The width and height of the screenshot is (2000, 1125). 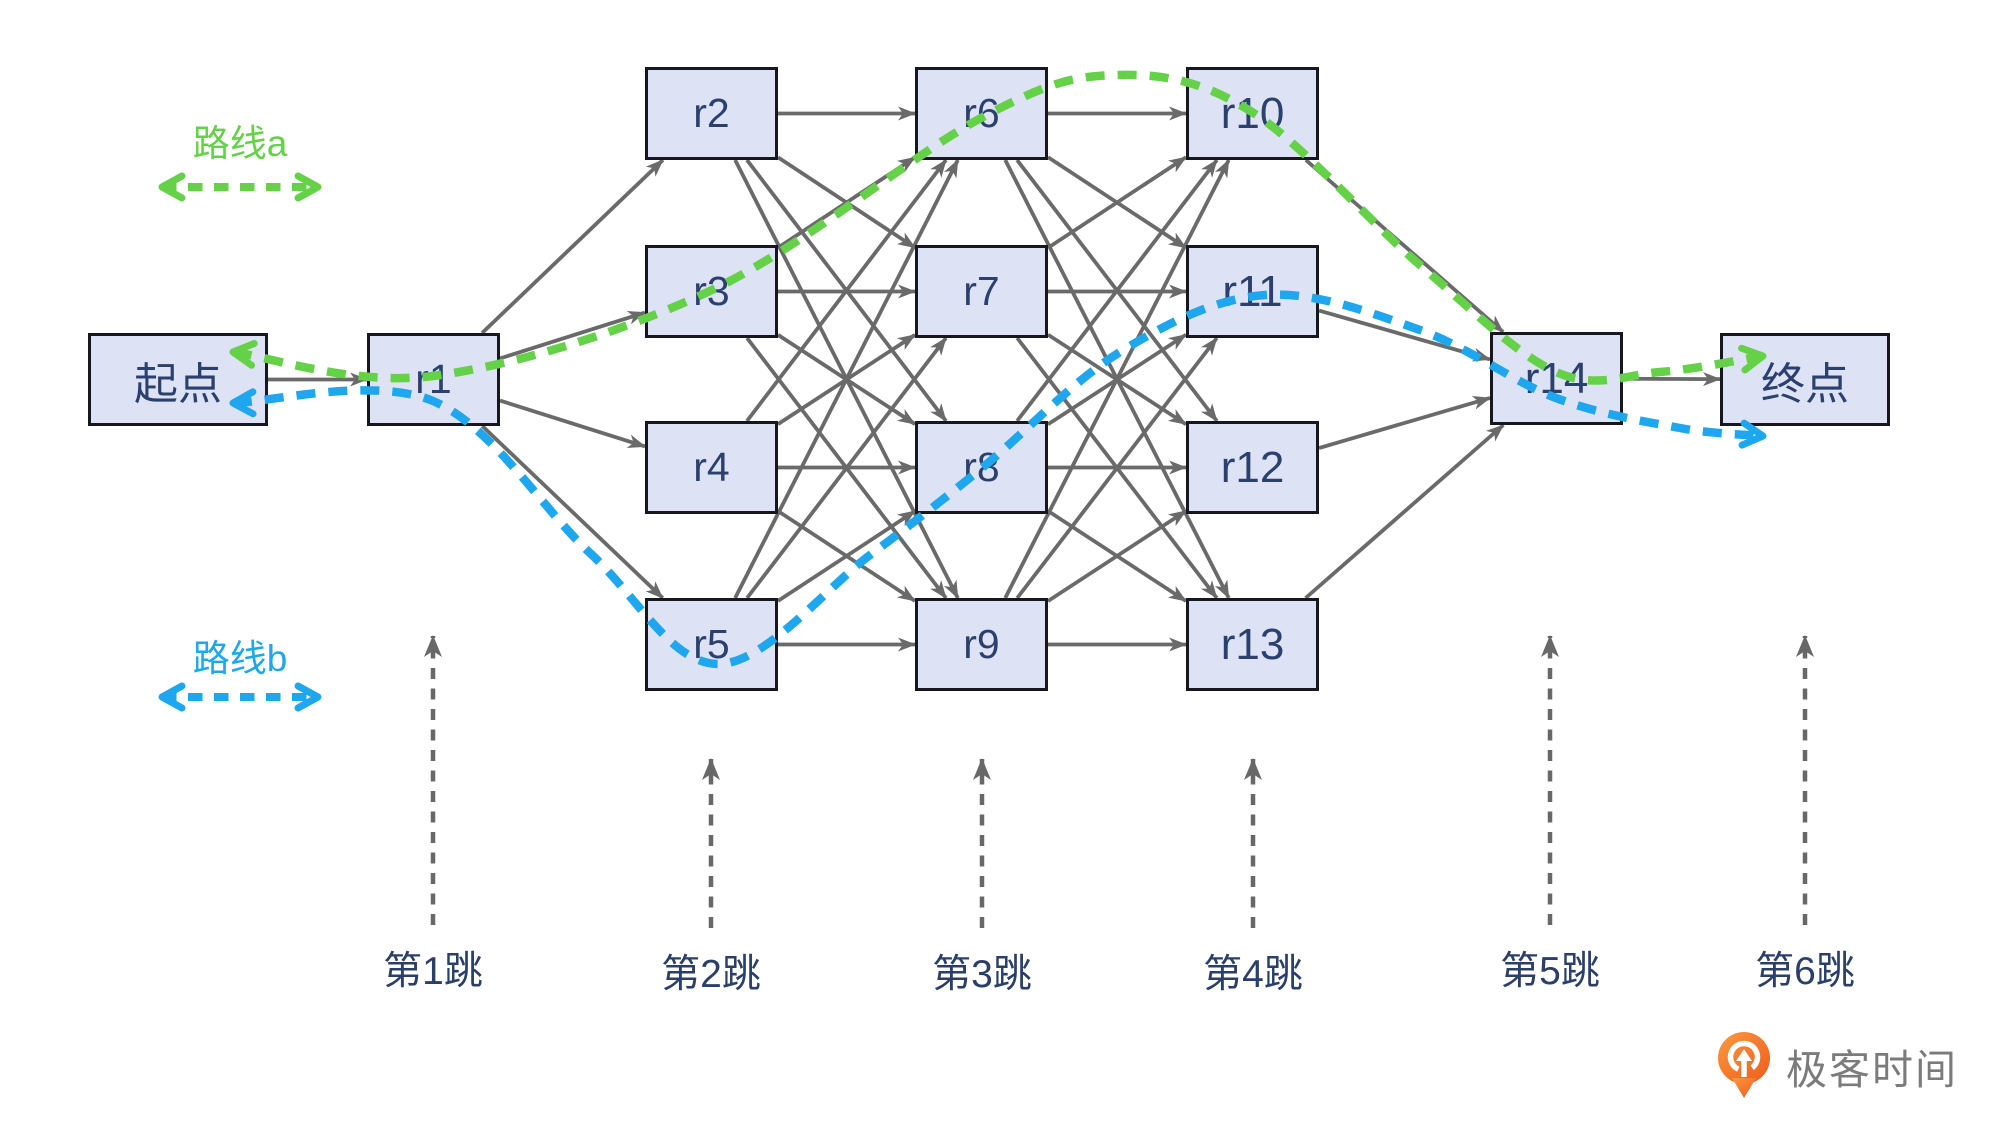 I want to click on edge-r1-r2, so click(x=572, y=246).